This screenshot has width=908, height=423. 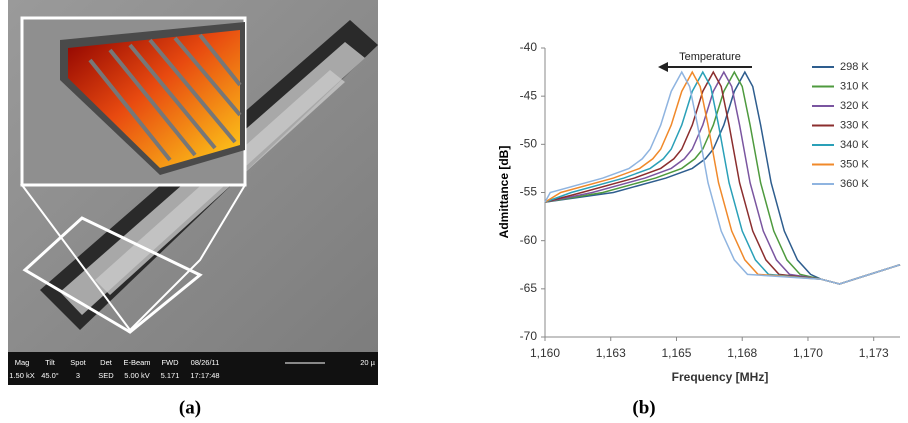 I want to click on legend-label: 350 K, so click(x=854, y=164).